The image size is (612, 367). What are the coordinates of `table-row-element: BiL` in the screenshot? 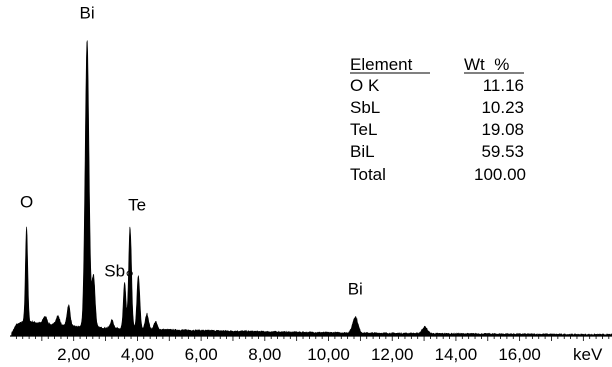 It's located at (362, 151).